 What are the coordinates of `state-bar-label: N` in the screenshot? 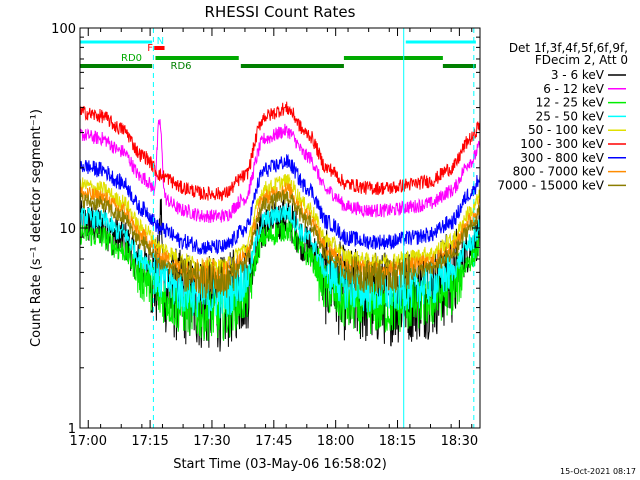 It's located at (160, 41).